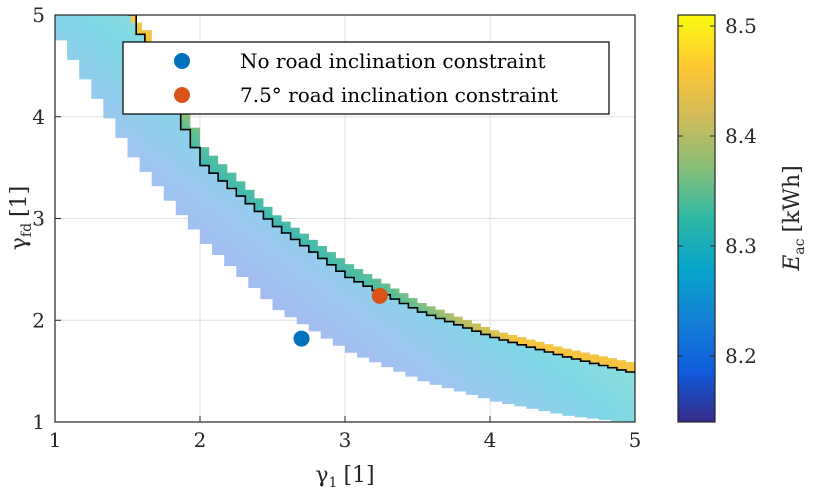 Image resolution: width=830 pixels, height=491 pixels. I want to click on x-tick-label: 3, so click(345, 440).